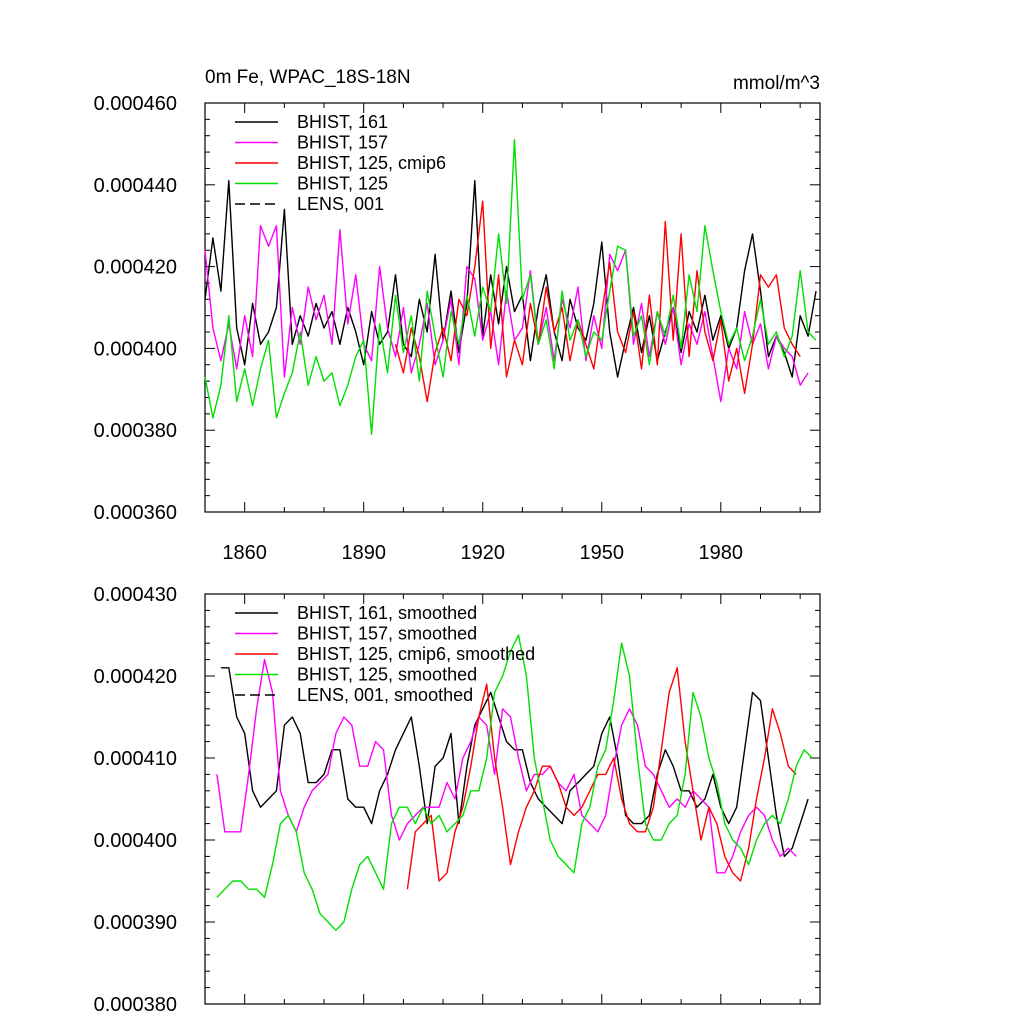  What do you see at coordinates (342, 184) in the screenshot?
I see `top-legend-label-4: BHIST, 125` at bounding box center [342, 184].